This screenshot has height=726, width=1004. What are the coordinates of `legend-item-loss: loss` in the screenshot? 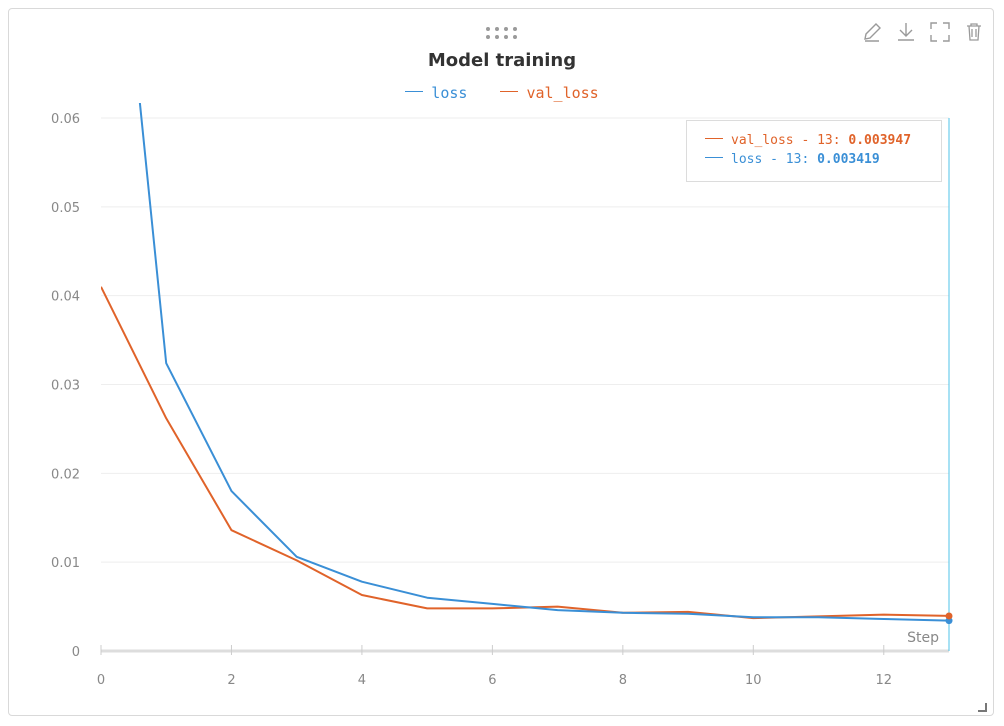 It's located at (436, 93).